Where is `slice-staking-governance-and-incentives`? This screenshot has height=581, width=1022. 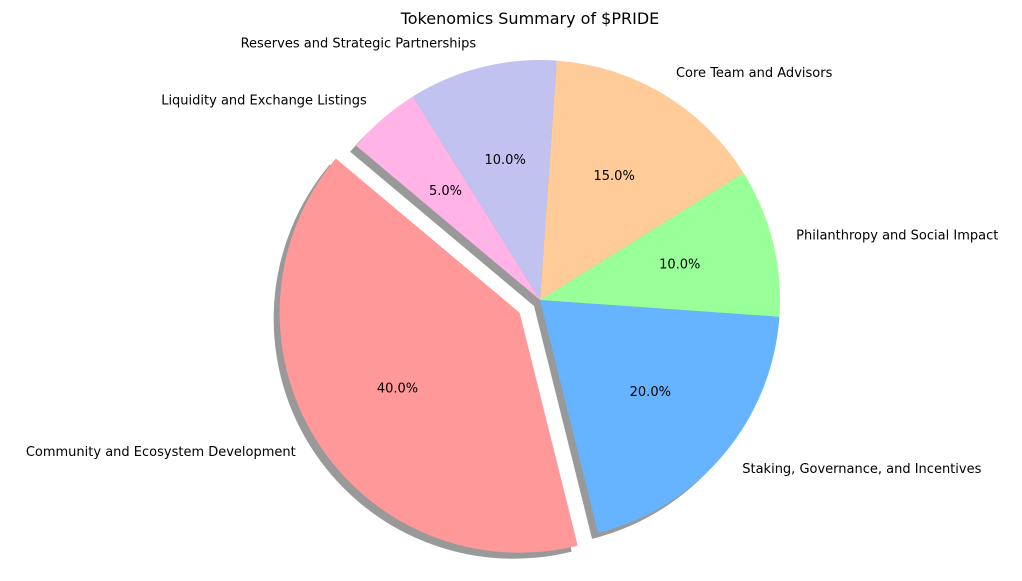
slice-staking-governance-and-incentives is located at coordinates (660, 416).